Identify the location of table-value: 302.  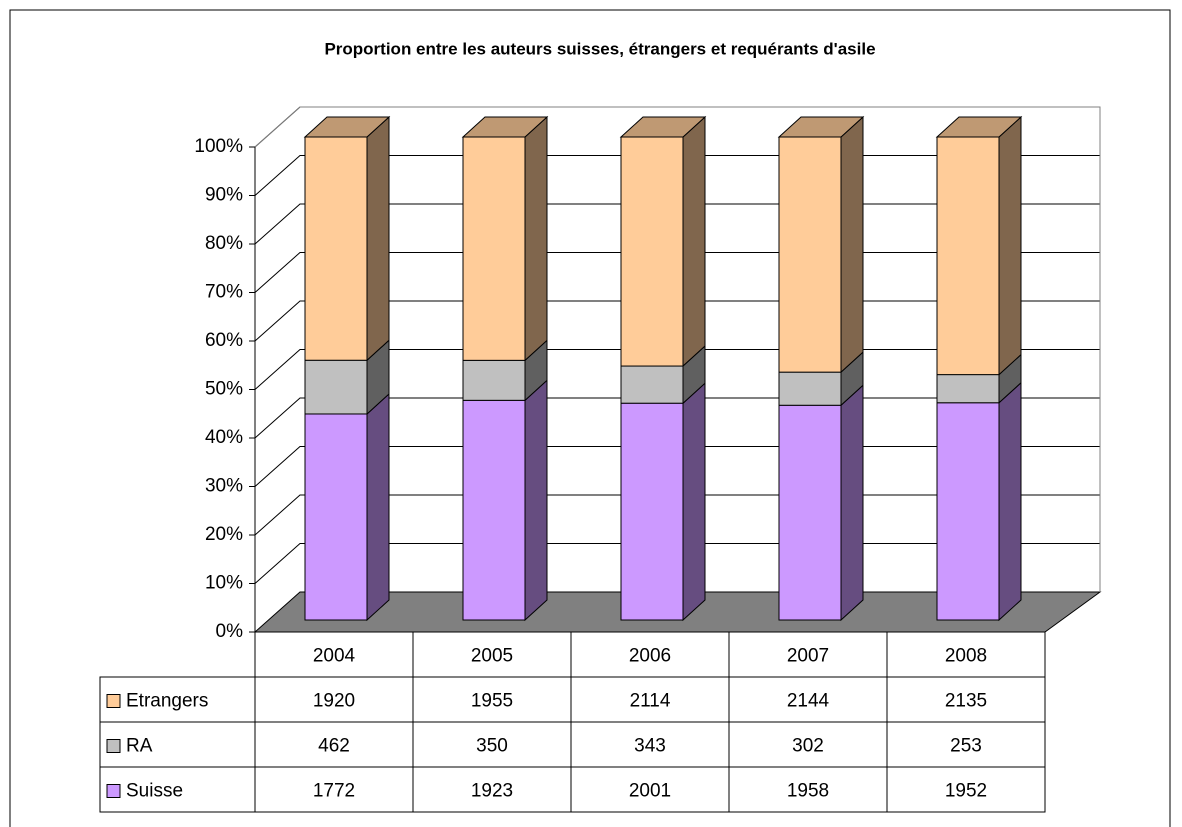
(808, 746).